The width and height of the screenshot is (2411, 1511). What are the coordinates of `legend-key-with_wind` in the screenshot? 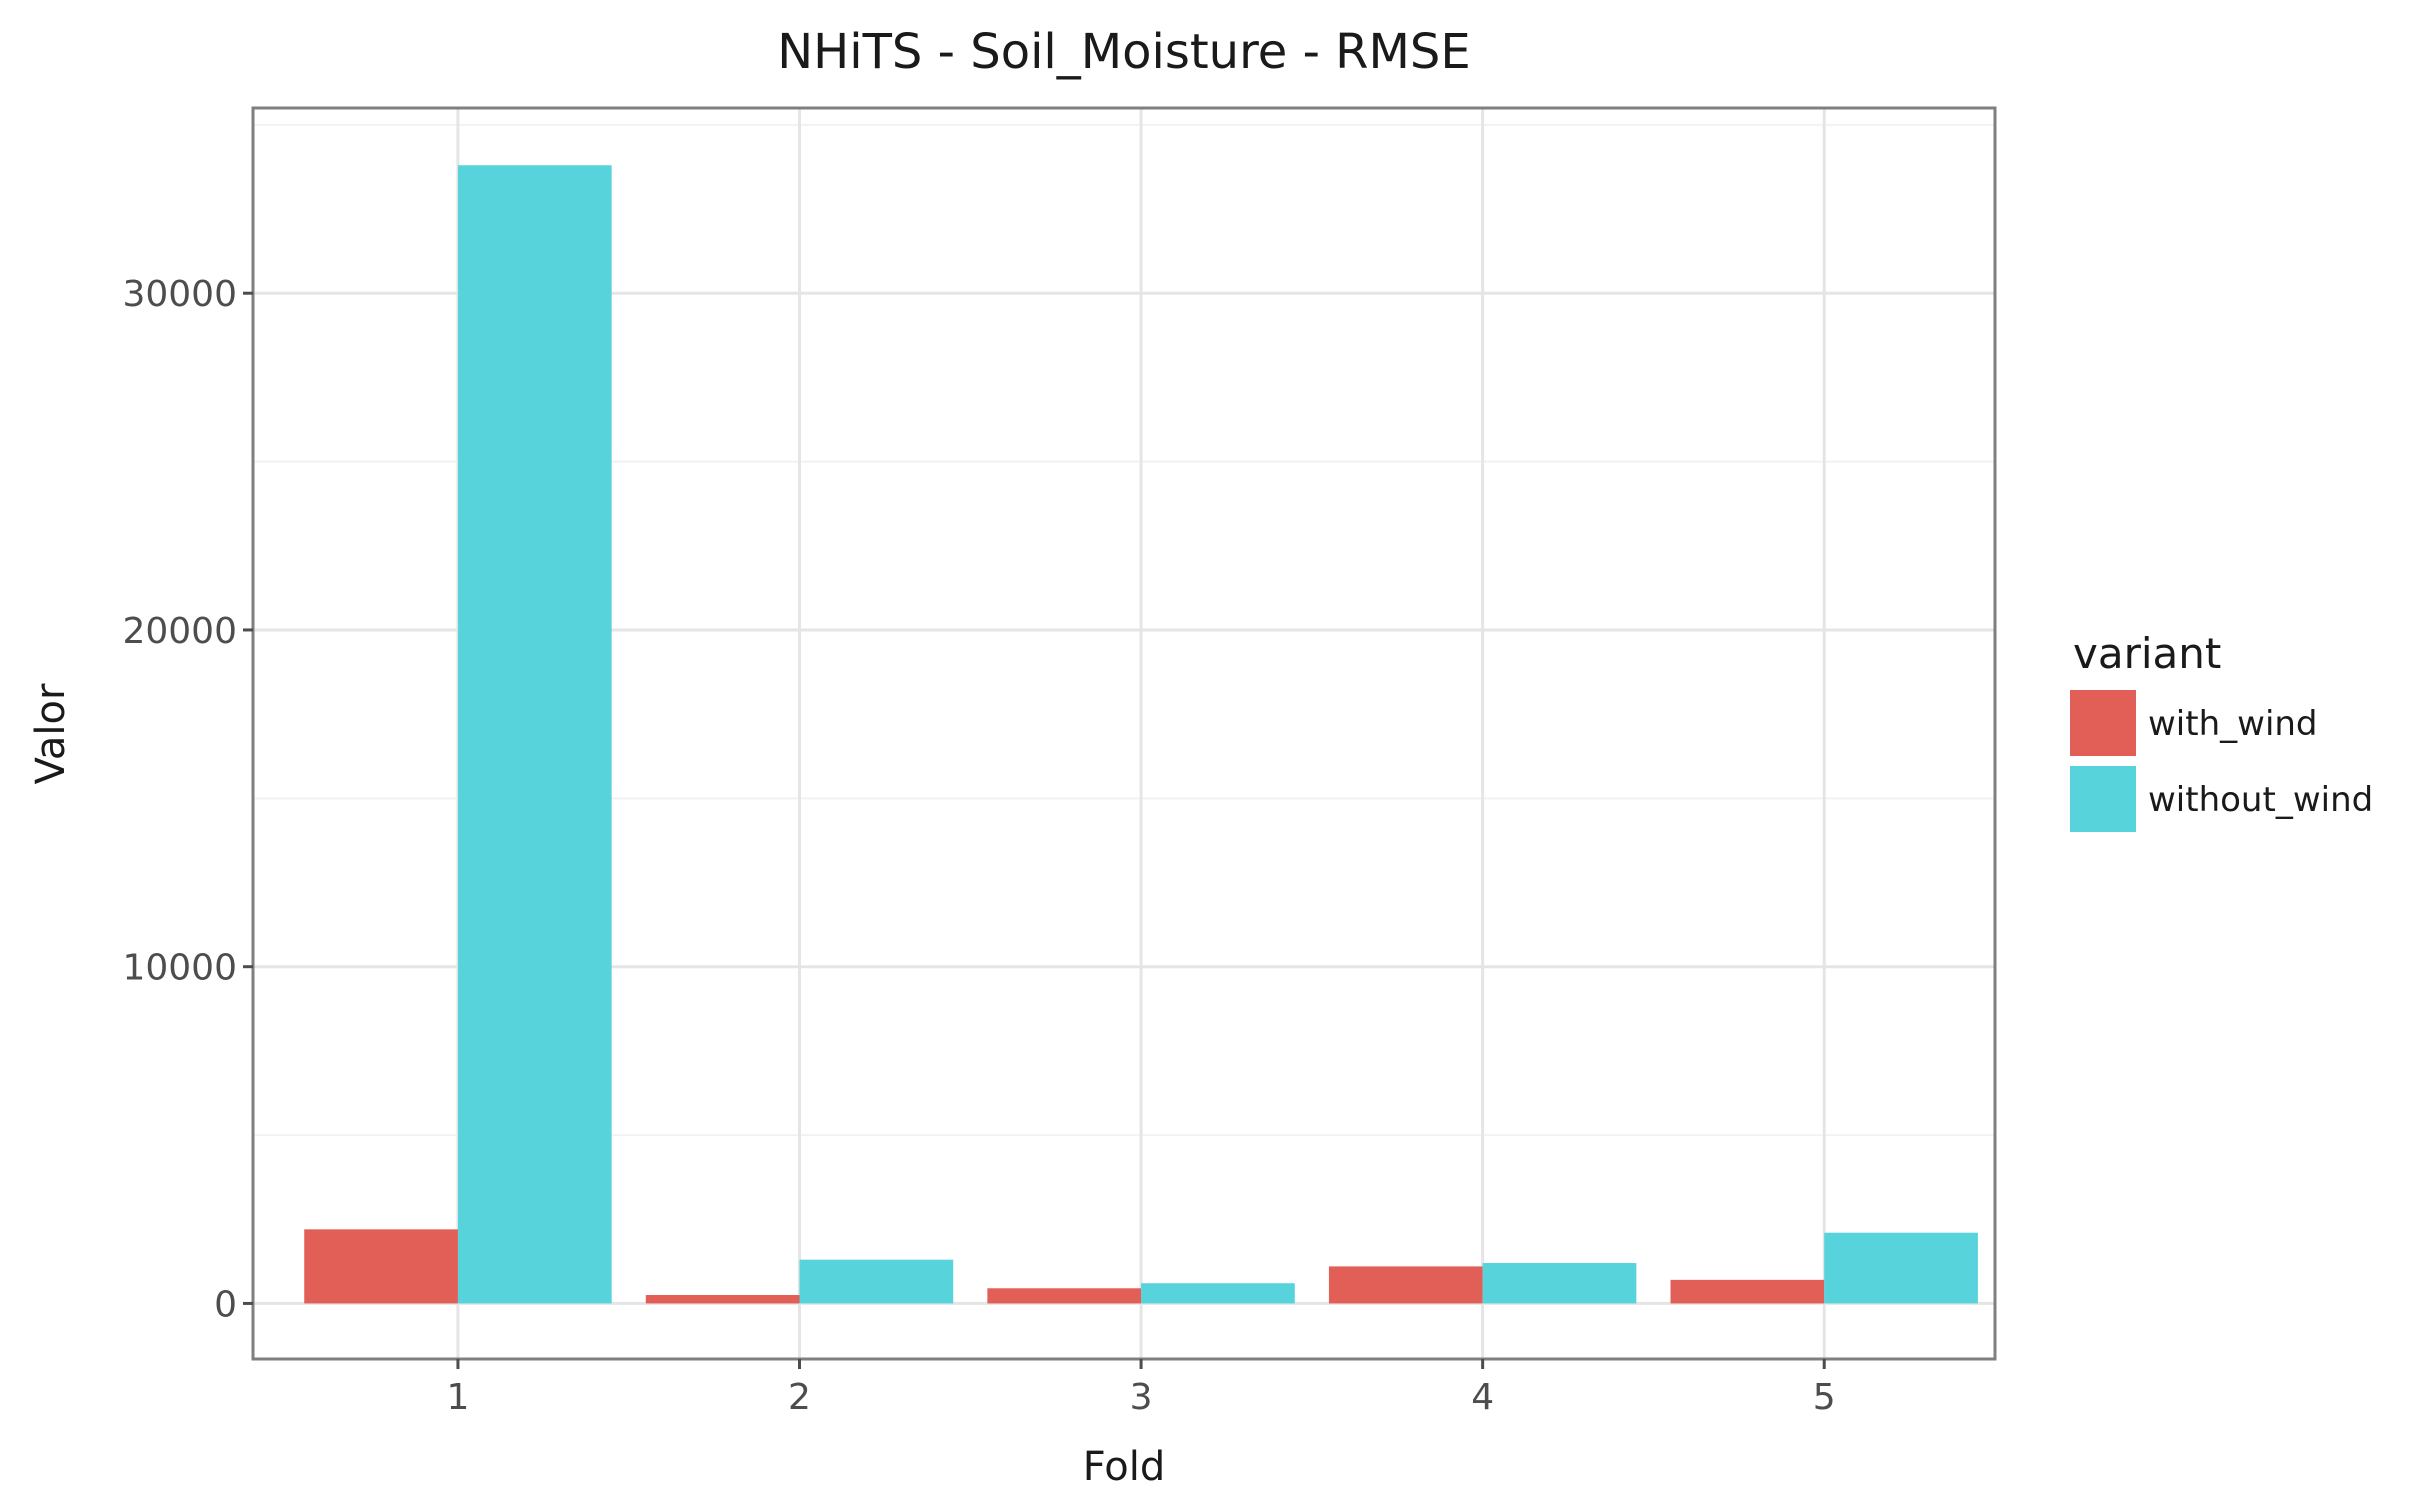 It's located at (2103, 723).